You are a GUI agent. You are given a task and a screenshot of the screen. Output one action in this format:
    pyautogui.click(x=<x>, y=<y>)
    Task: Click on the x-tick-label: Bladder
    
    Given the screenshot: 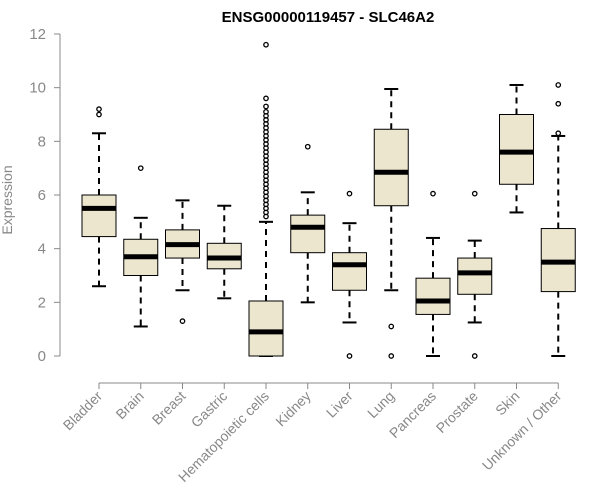 What is the action you would take?
    pyautogui.click(x=83, y=411)
    